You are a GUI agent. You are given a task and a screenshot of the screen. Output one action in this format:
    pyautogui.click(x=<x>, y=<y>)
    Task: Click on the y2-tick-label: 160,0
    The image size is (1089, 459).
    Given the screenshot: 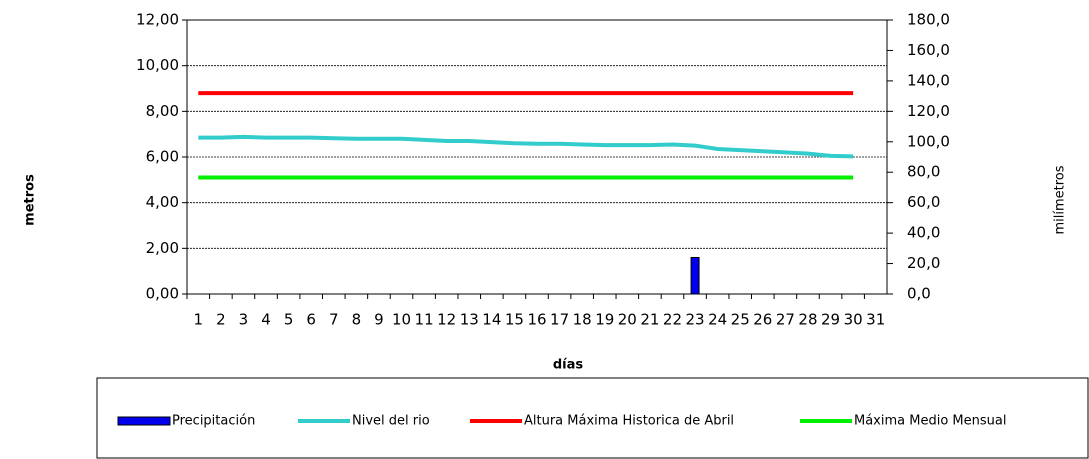 What is the action you would take?
    pyautogui.click(x=928, y=50)
    